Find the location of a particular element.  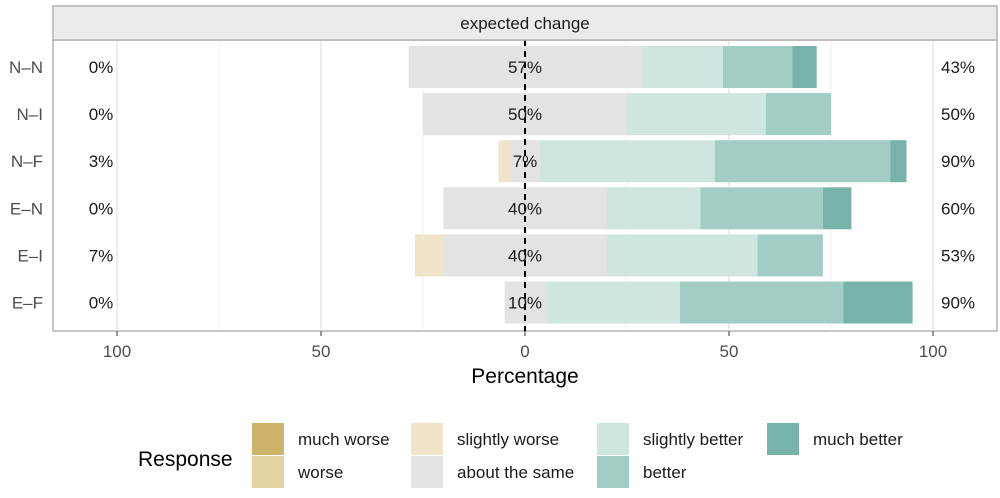

x-axis-title: Percentage is located at coordinates (524, 376).